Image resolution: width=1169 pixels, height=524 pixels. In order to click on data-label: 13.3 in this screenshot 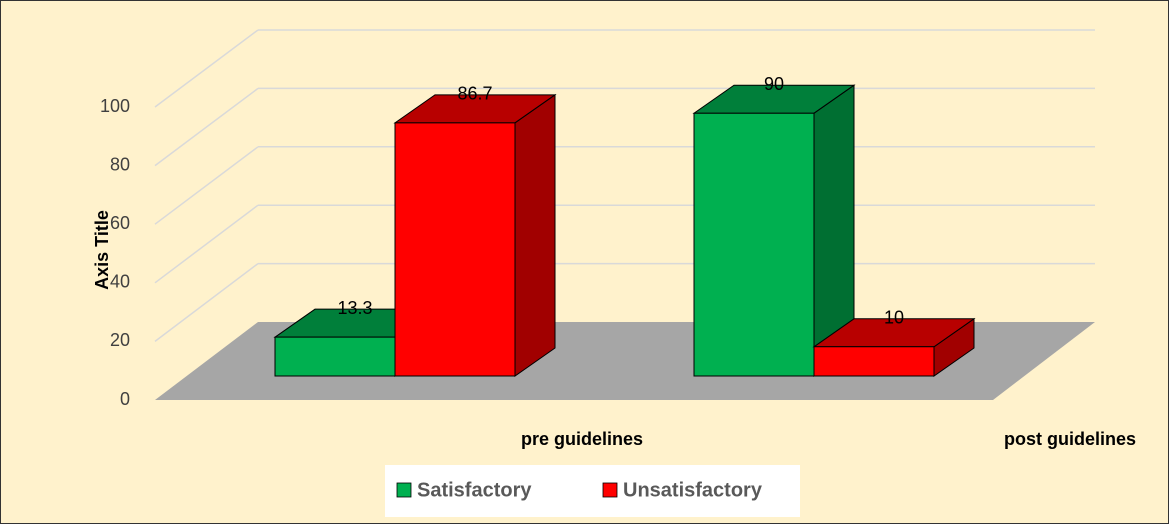, I will do `click(354, 308)`.